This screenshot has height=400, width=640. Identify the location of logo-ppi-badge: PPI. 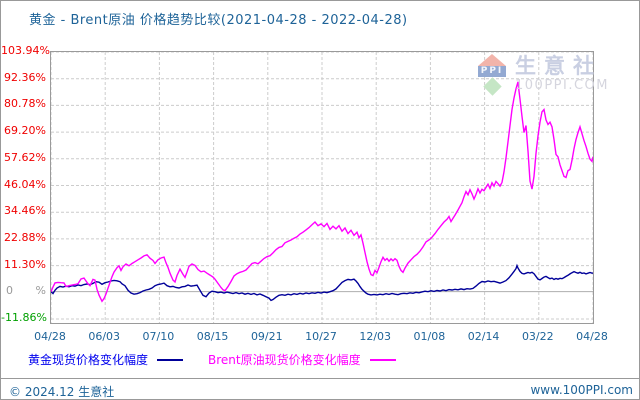
(492, 71).